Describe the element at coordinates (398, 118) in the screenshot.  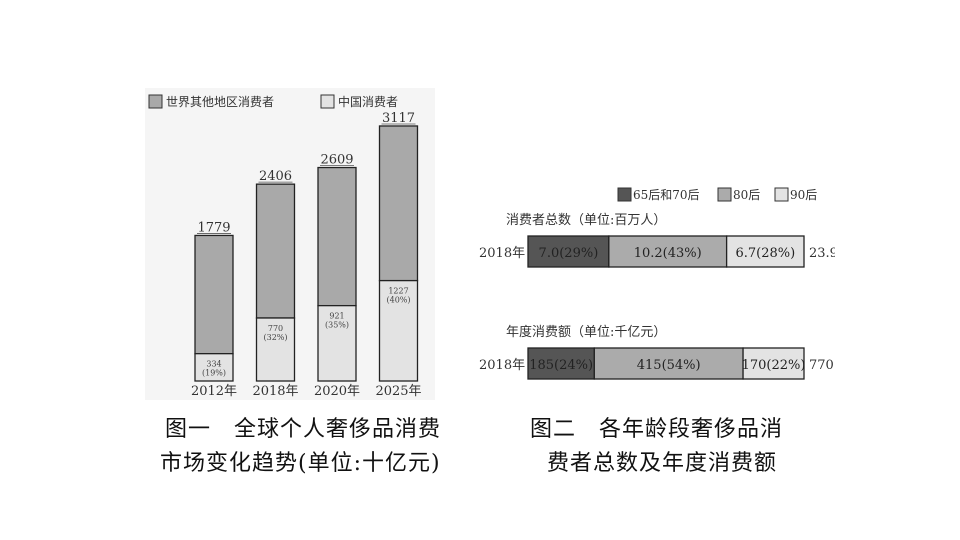
I see `total-label-2025年: 3117` at that location.